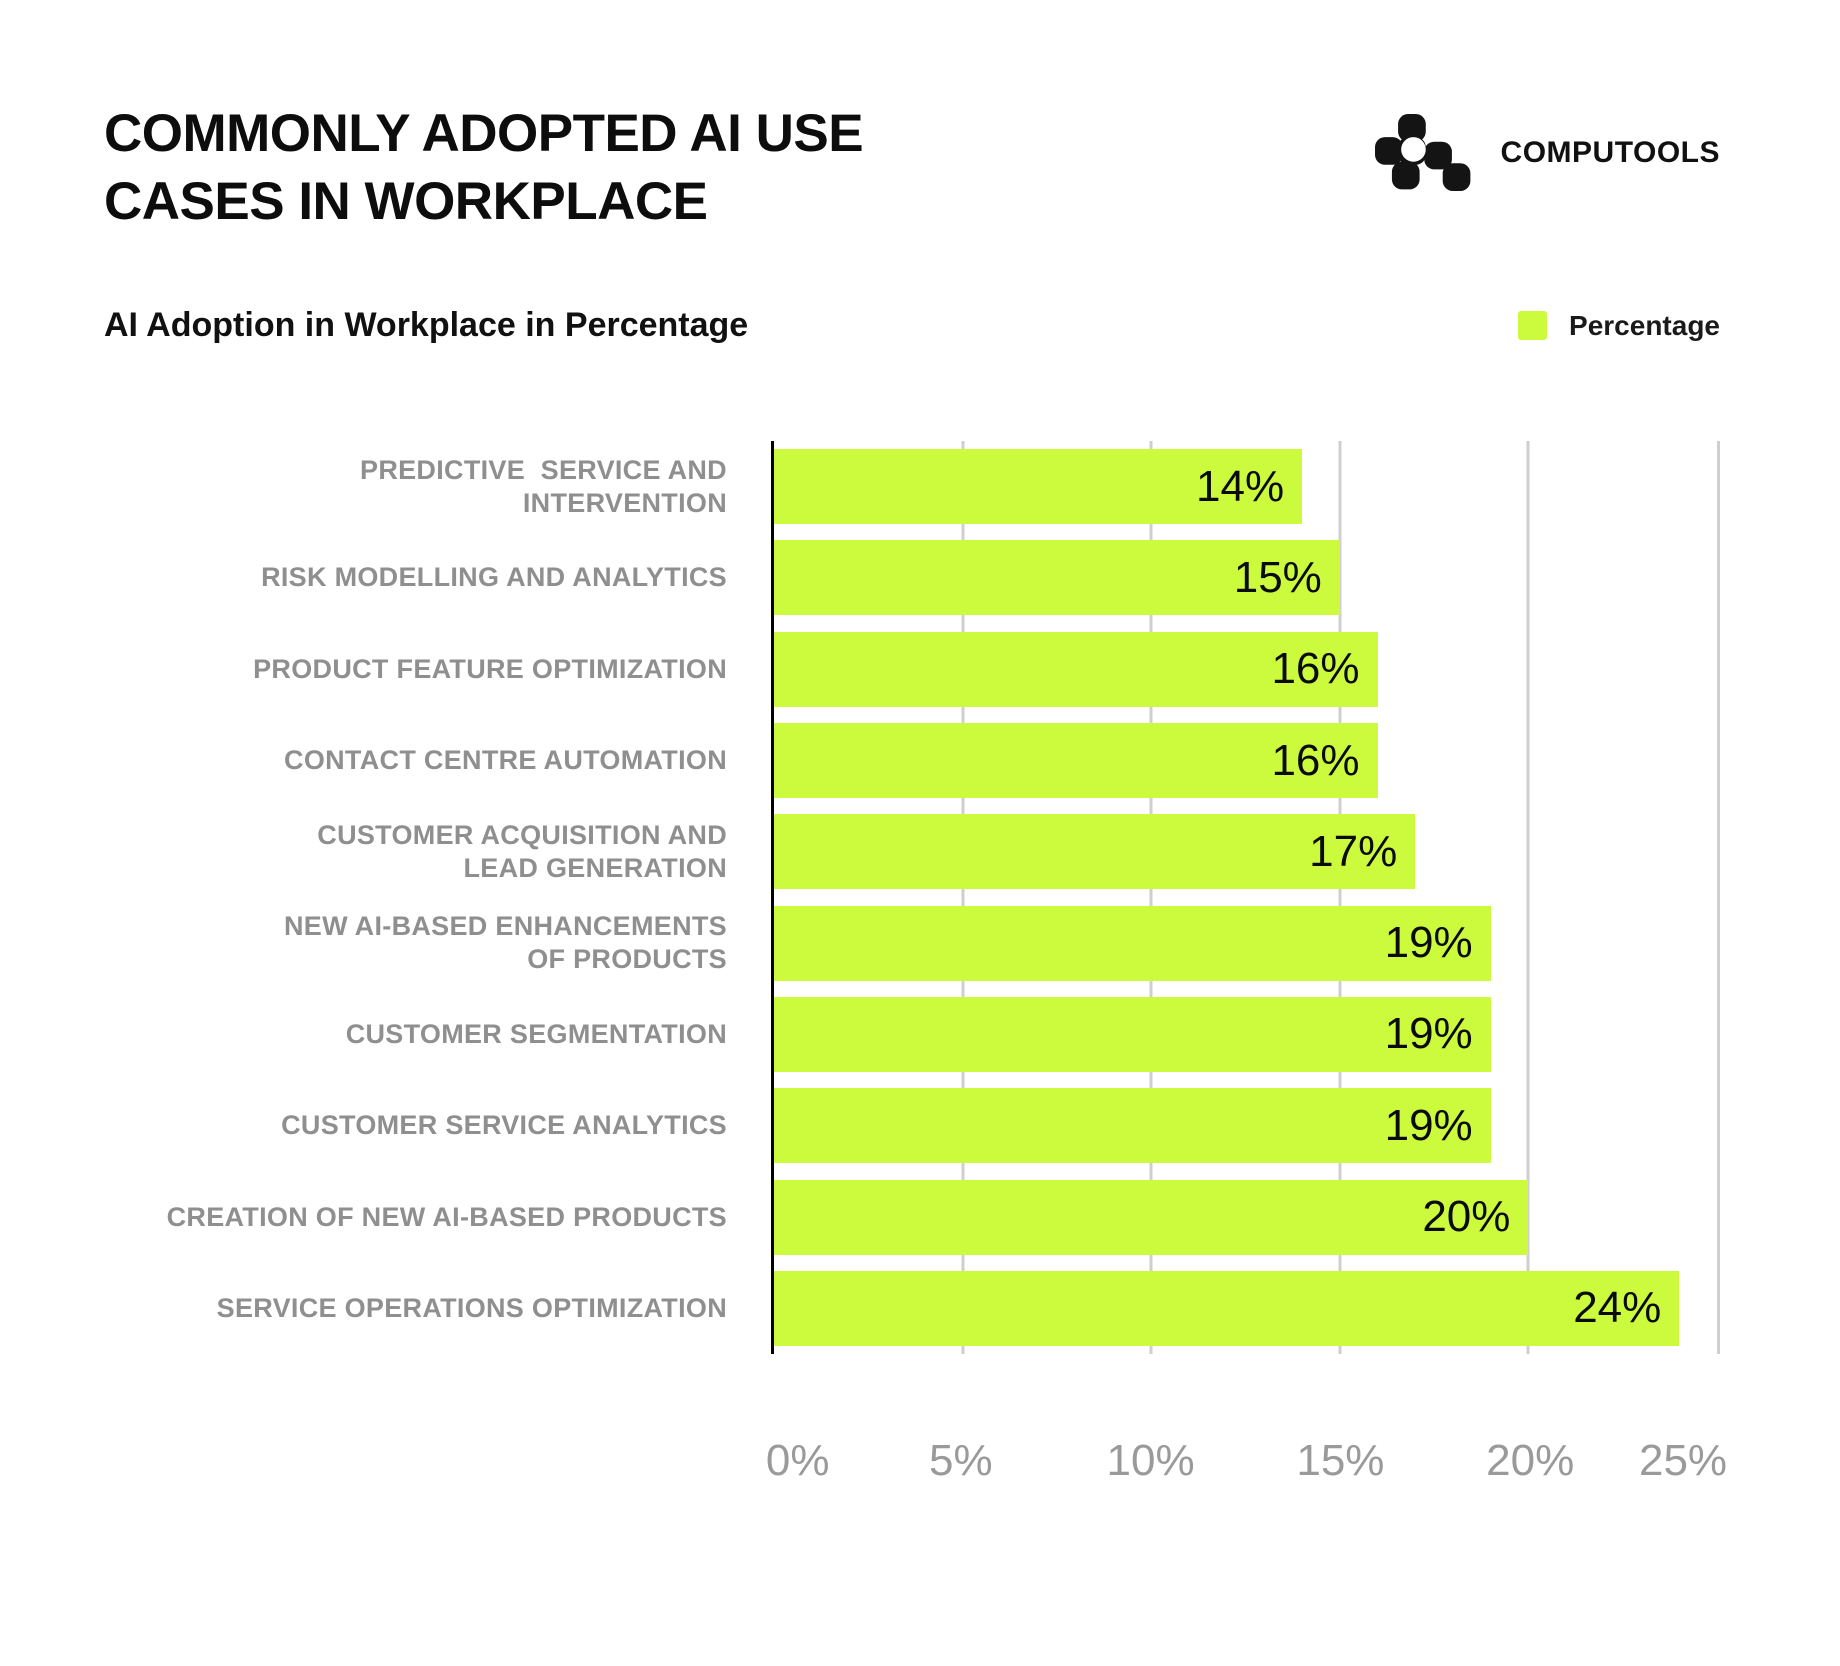 The height and width of the screenshot is (1666, 1840). Describe the element at coordinates (504, 1125) in the screenshot. I see `category-label: CUSTOMER SERVICE ANALYTICS` at that location.